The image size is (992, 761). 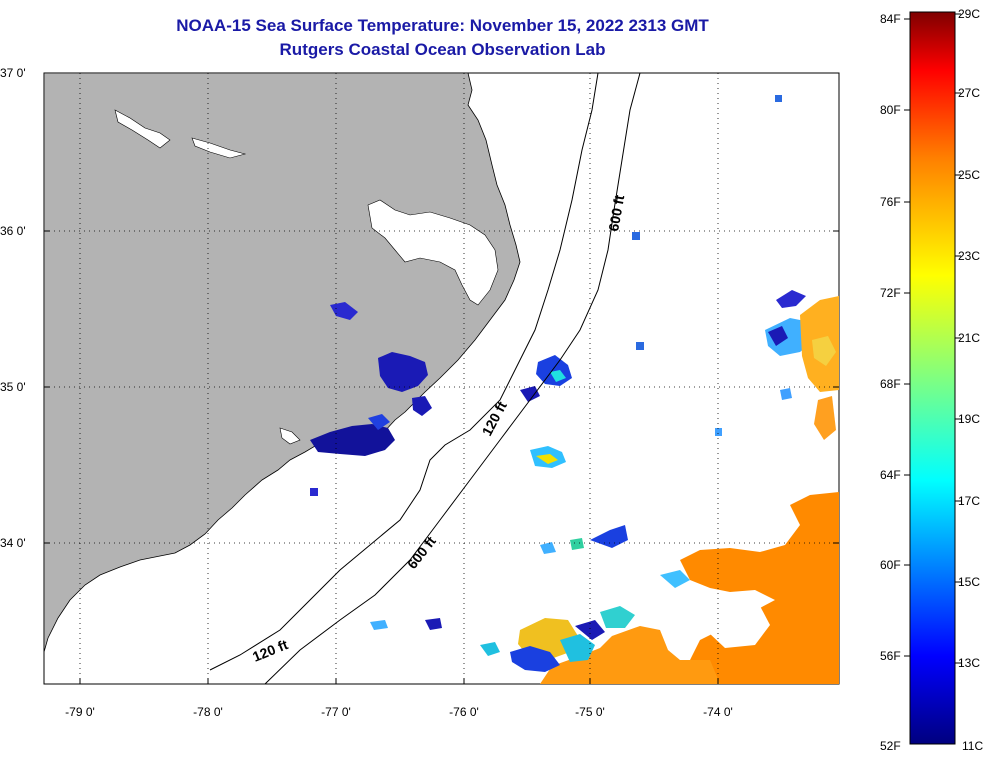 What do you see at coordinates (969, 663) in the screenshot?
I see `cb-c-13: 13C` at bounding box center [969, 663].